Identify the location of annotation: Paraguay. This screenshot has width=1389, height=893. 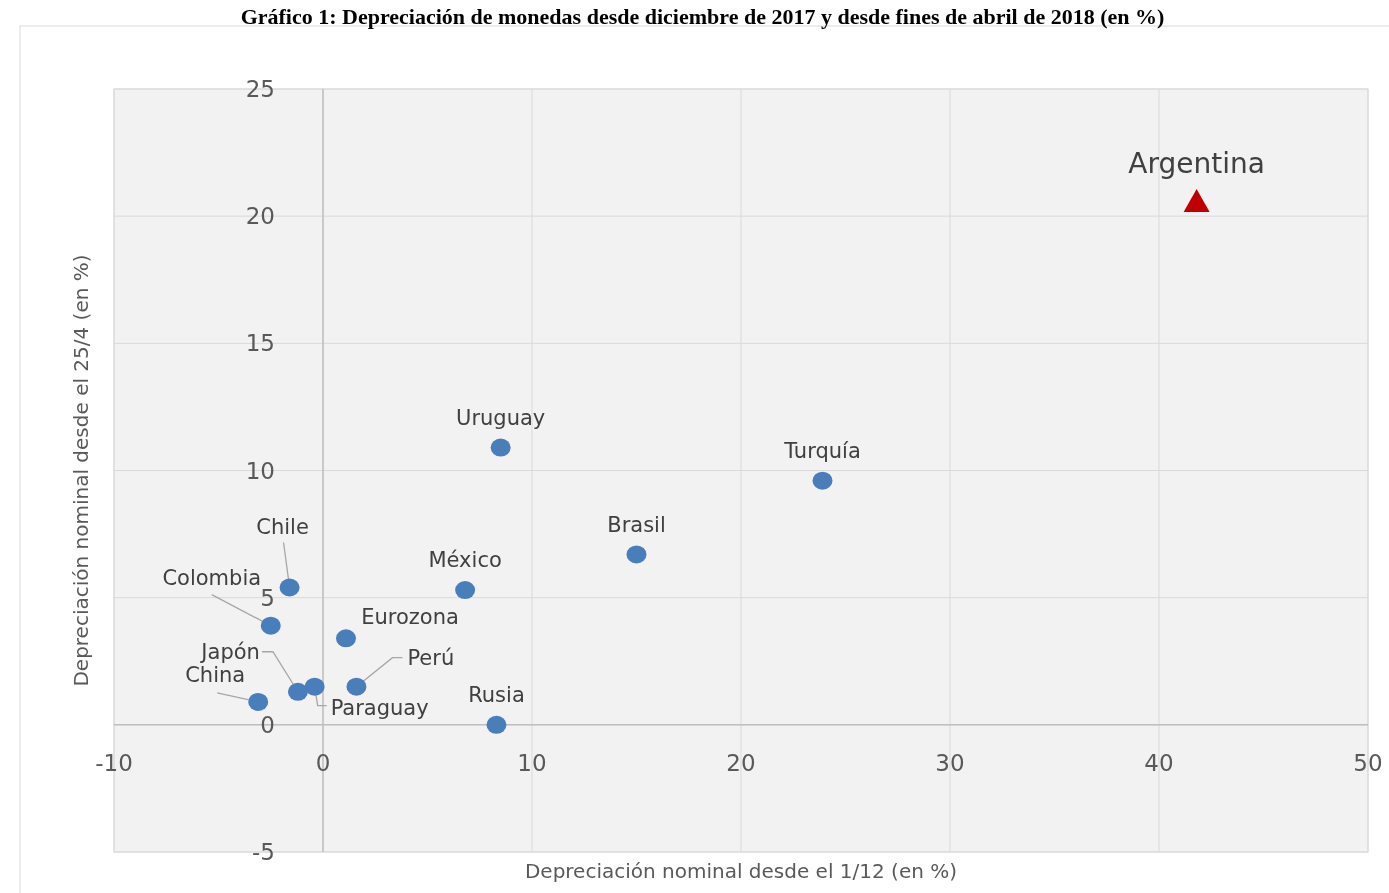
(379, 708).